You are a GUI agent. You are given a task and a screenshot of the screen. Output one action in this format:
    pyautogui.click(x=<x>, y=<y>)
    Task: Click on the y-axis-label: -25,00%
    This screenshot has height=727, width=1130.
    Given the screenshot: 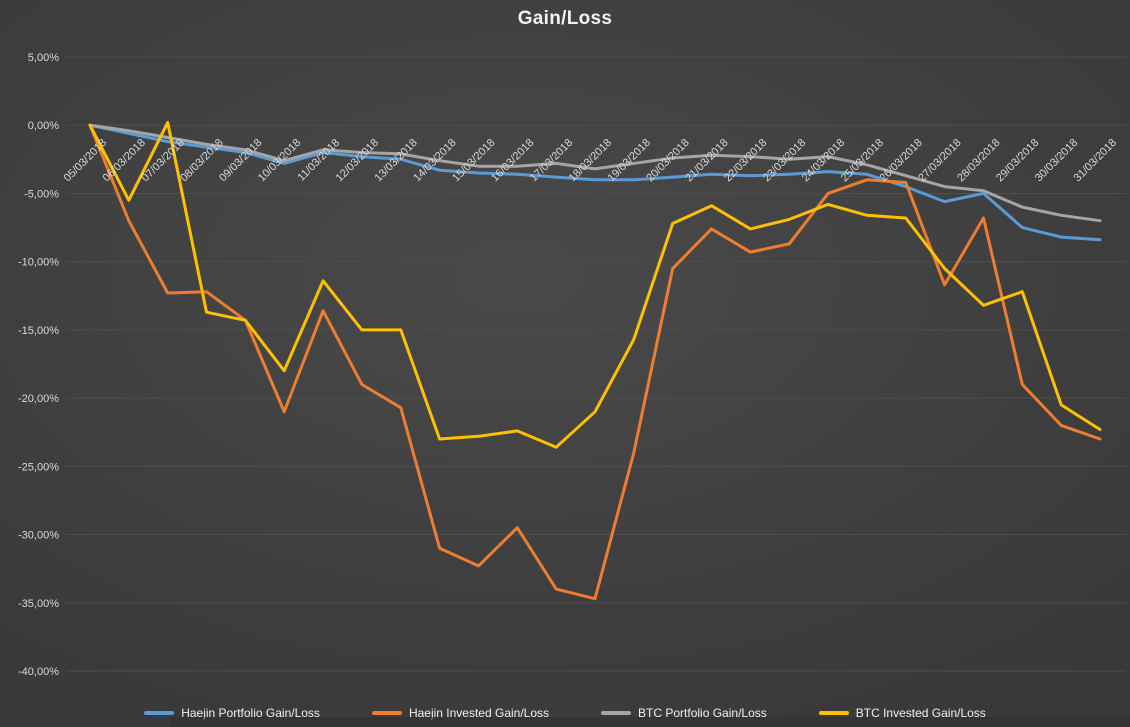 What is the action you would take?
    pyautogui.click(x=38, y=467)
    